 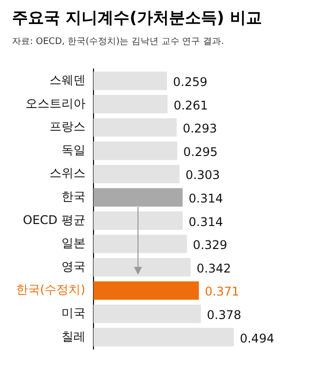 I want to click on data-label: 0.303, so click(x=203, y=175).